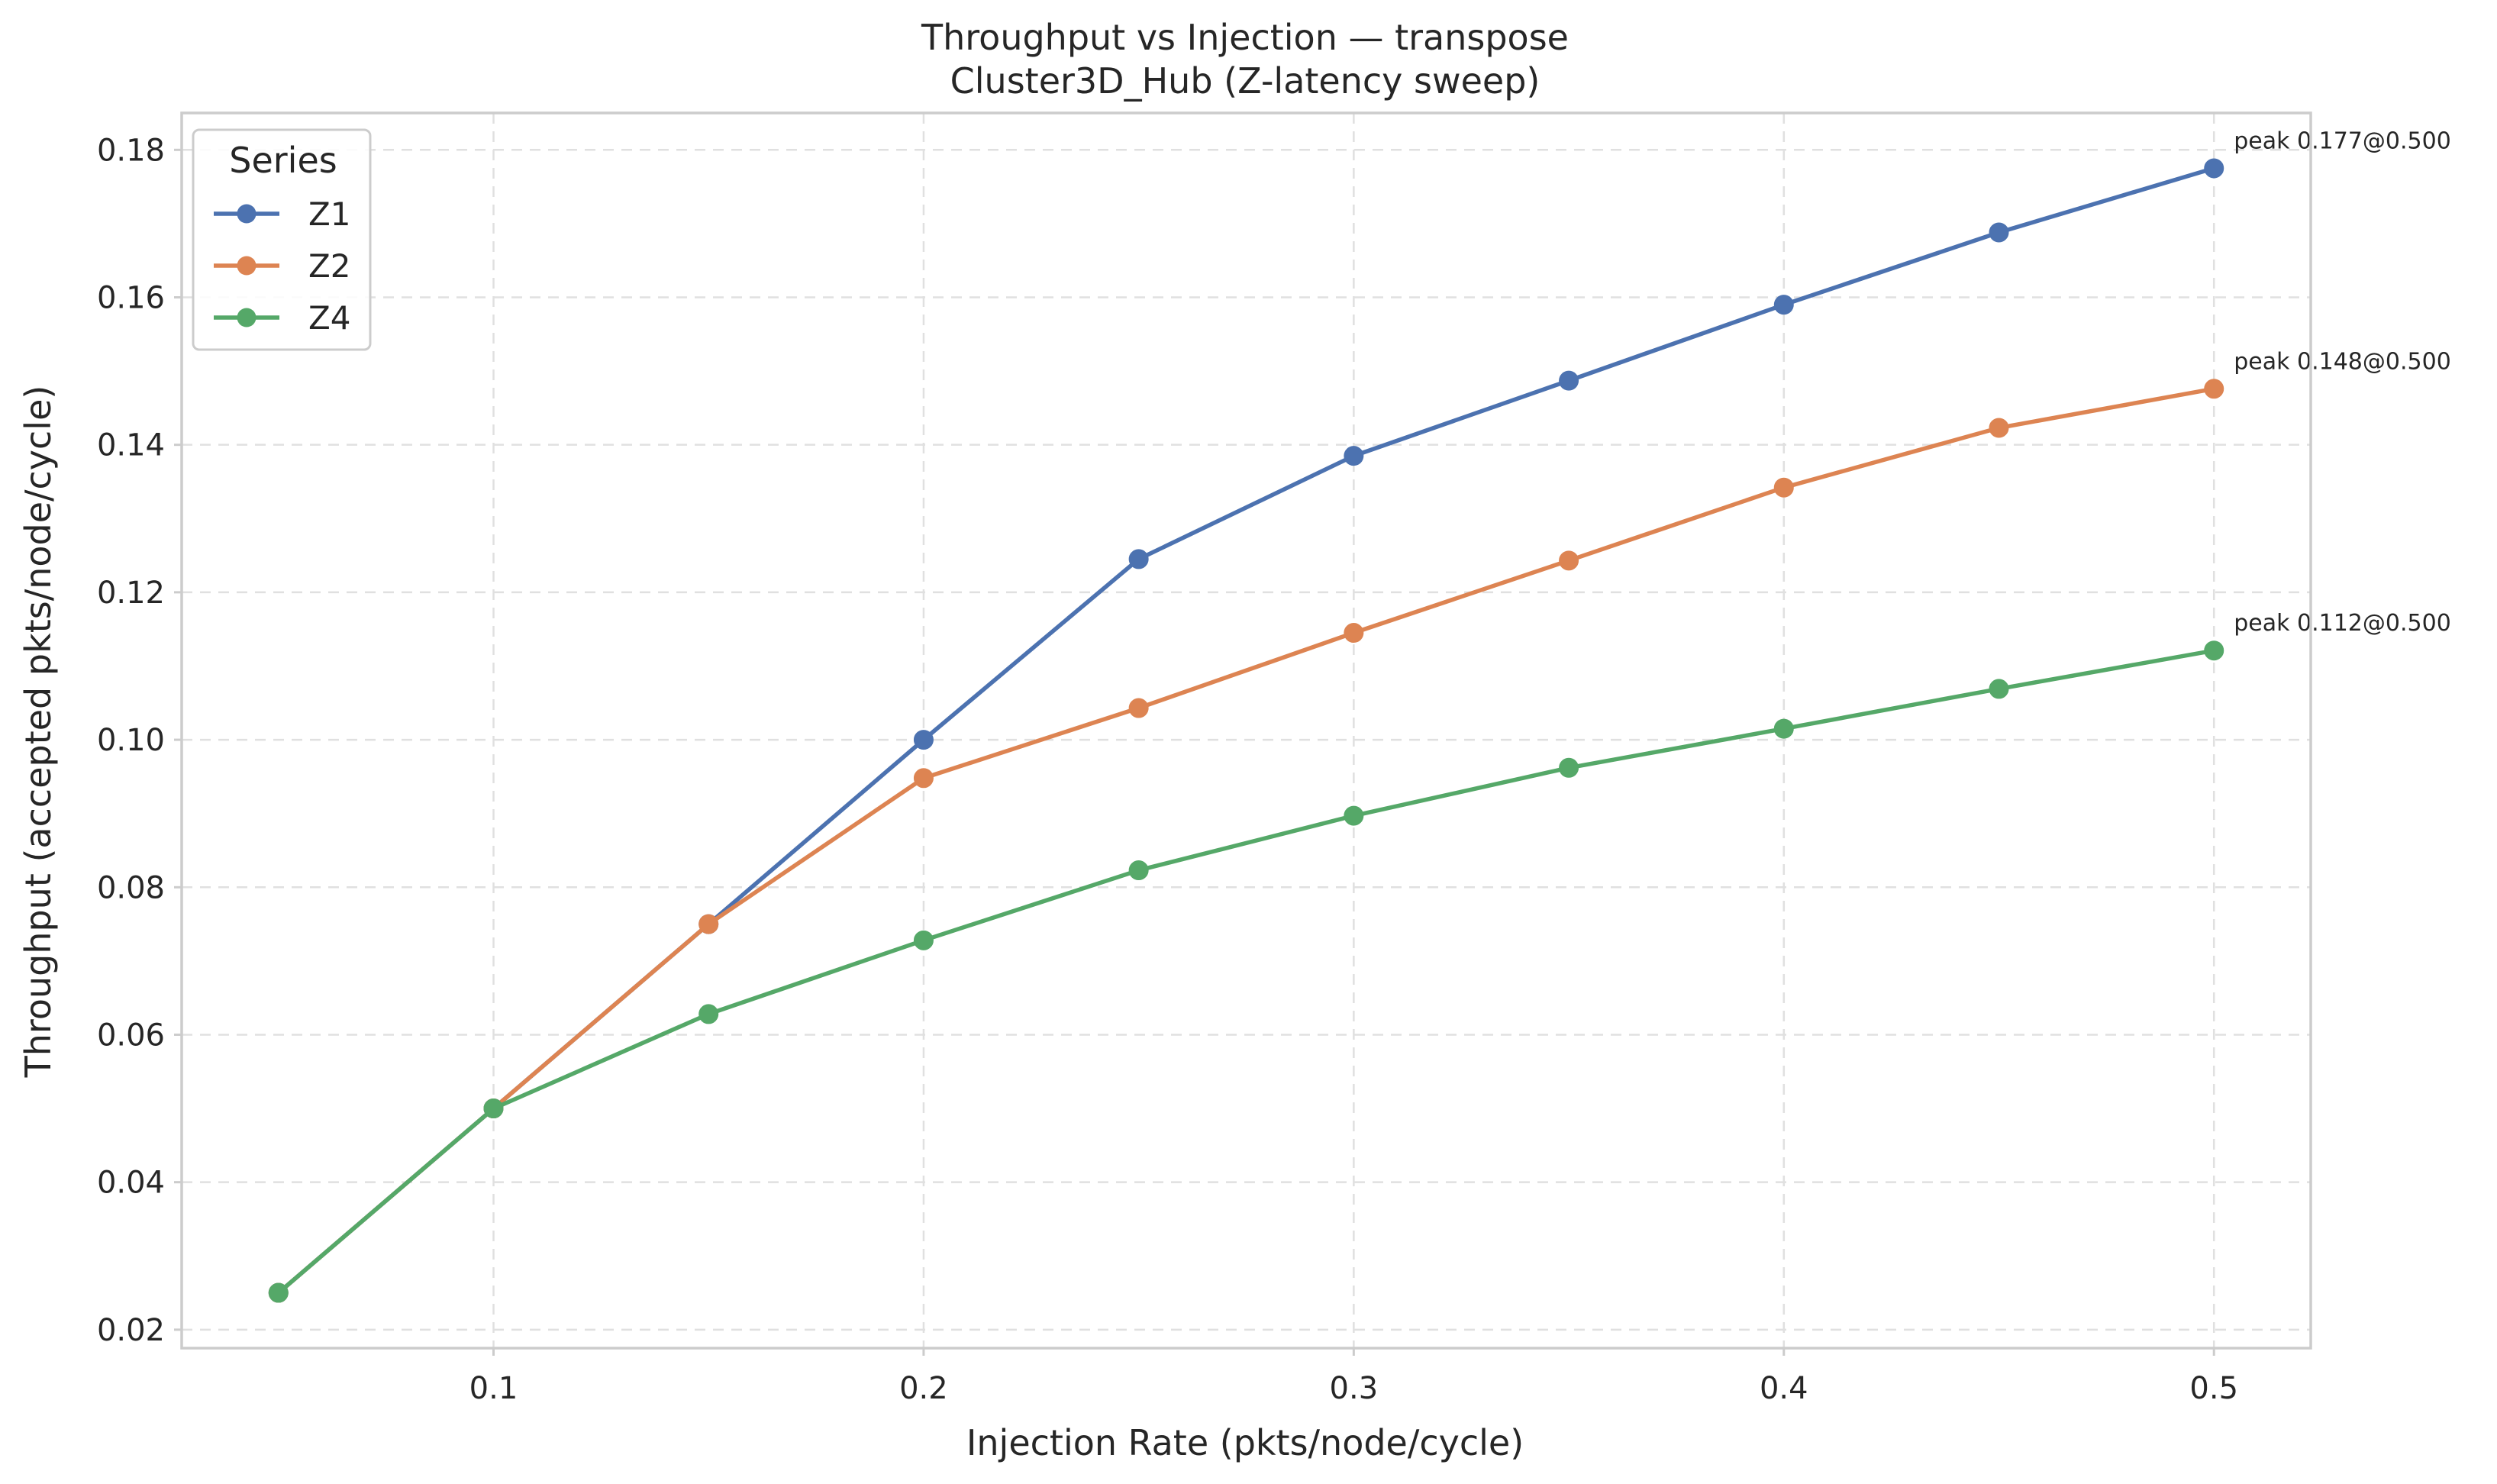 The height and width of the screenshot is (1484, 2497). Describe the element at coordinates (131, 1183) in the screenshot. I see `y-tick-label: 0.04` at that location.